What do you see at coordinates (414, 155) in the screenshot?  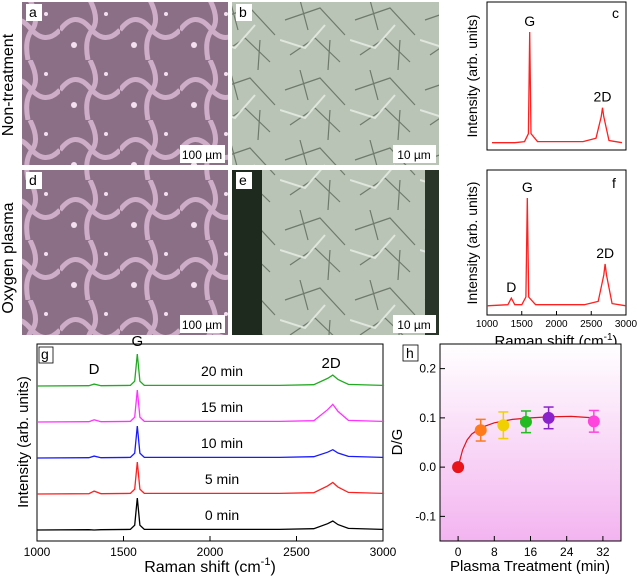 I see `scale-label-b: 10 µm` at bounding box center [414, 155].